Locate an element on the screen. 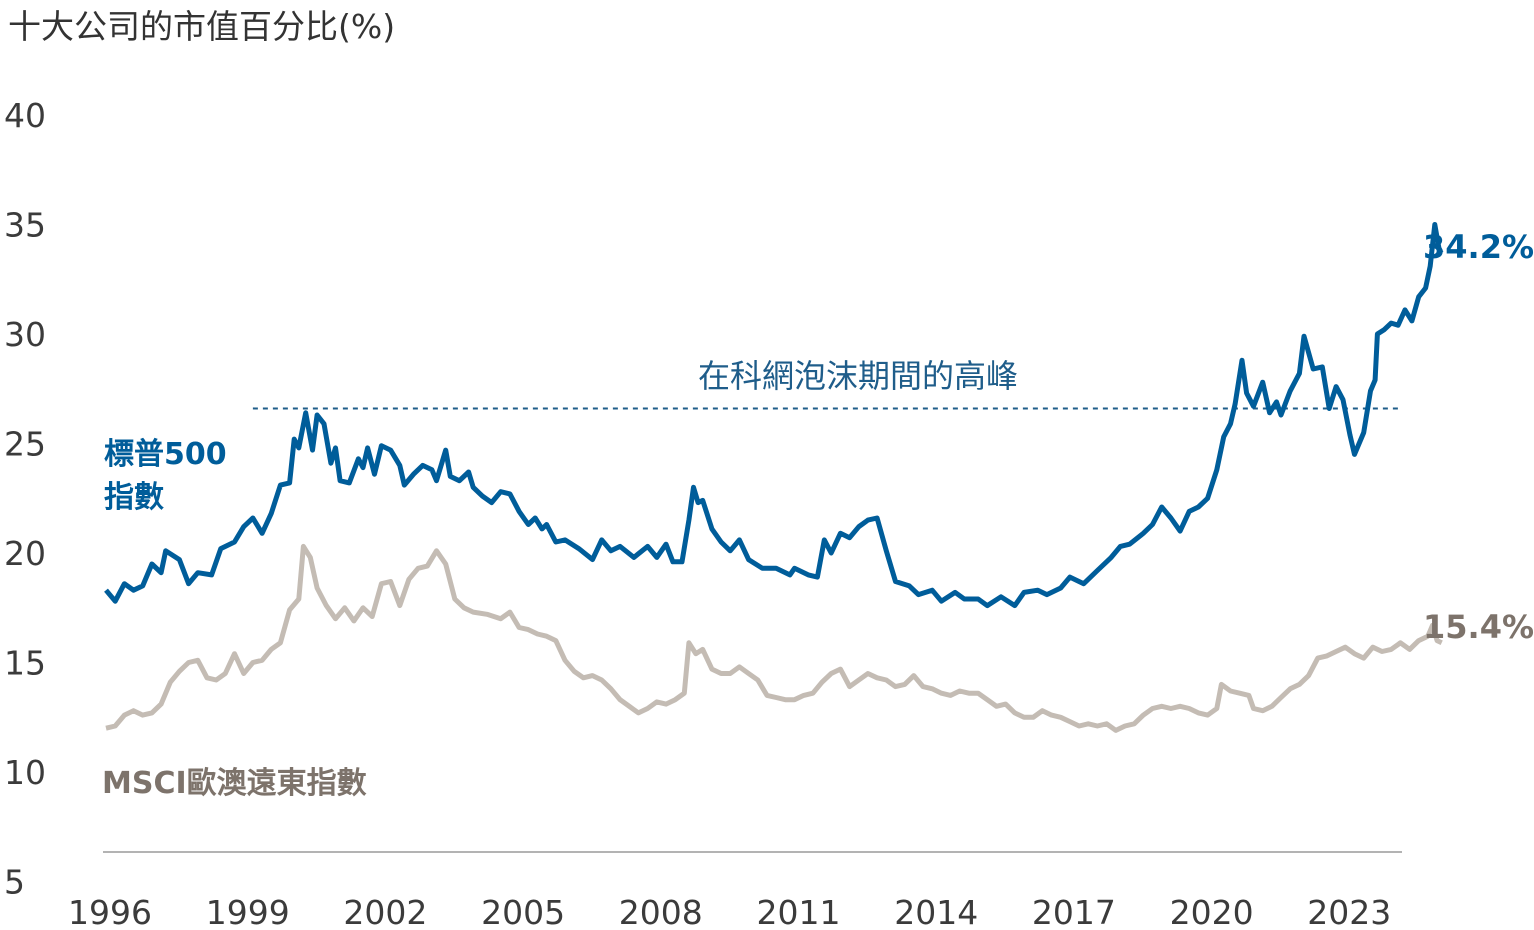  y-tick-label: 15 is located at coordinates (25, 663).